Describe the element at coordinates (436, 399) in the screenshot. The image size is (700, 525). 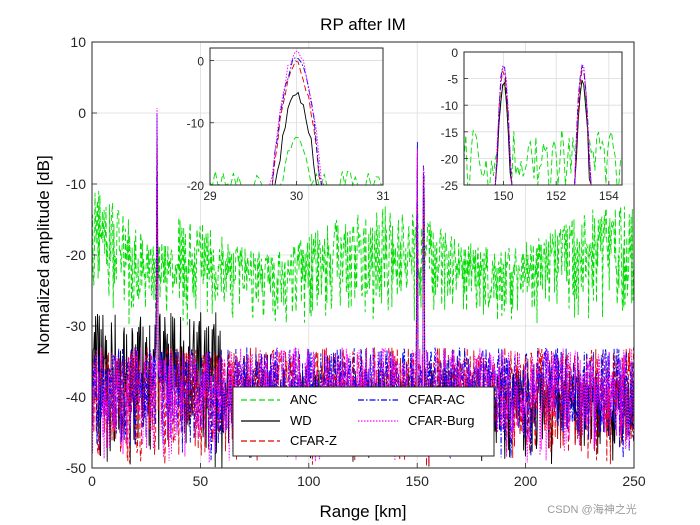
I see `legend-label-cfar-ac: CFAR-AC` at that location.